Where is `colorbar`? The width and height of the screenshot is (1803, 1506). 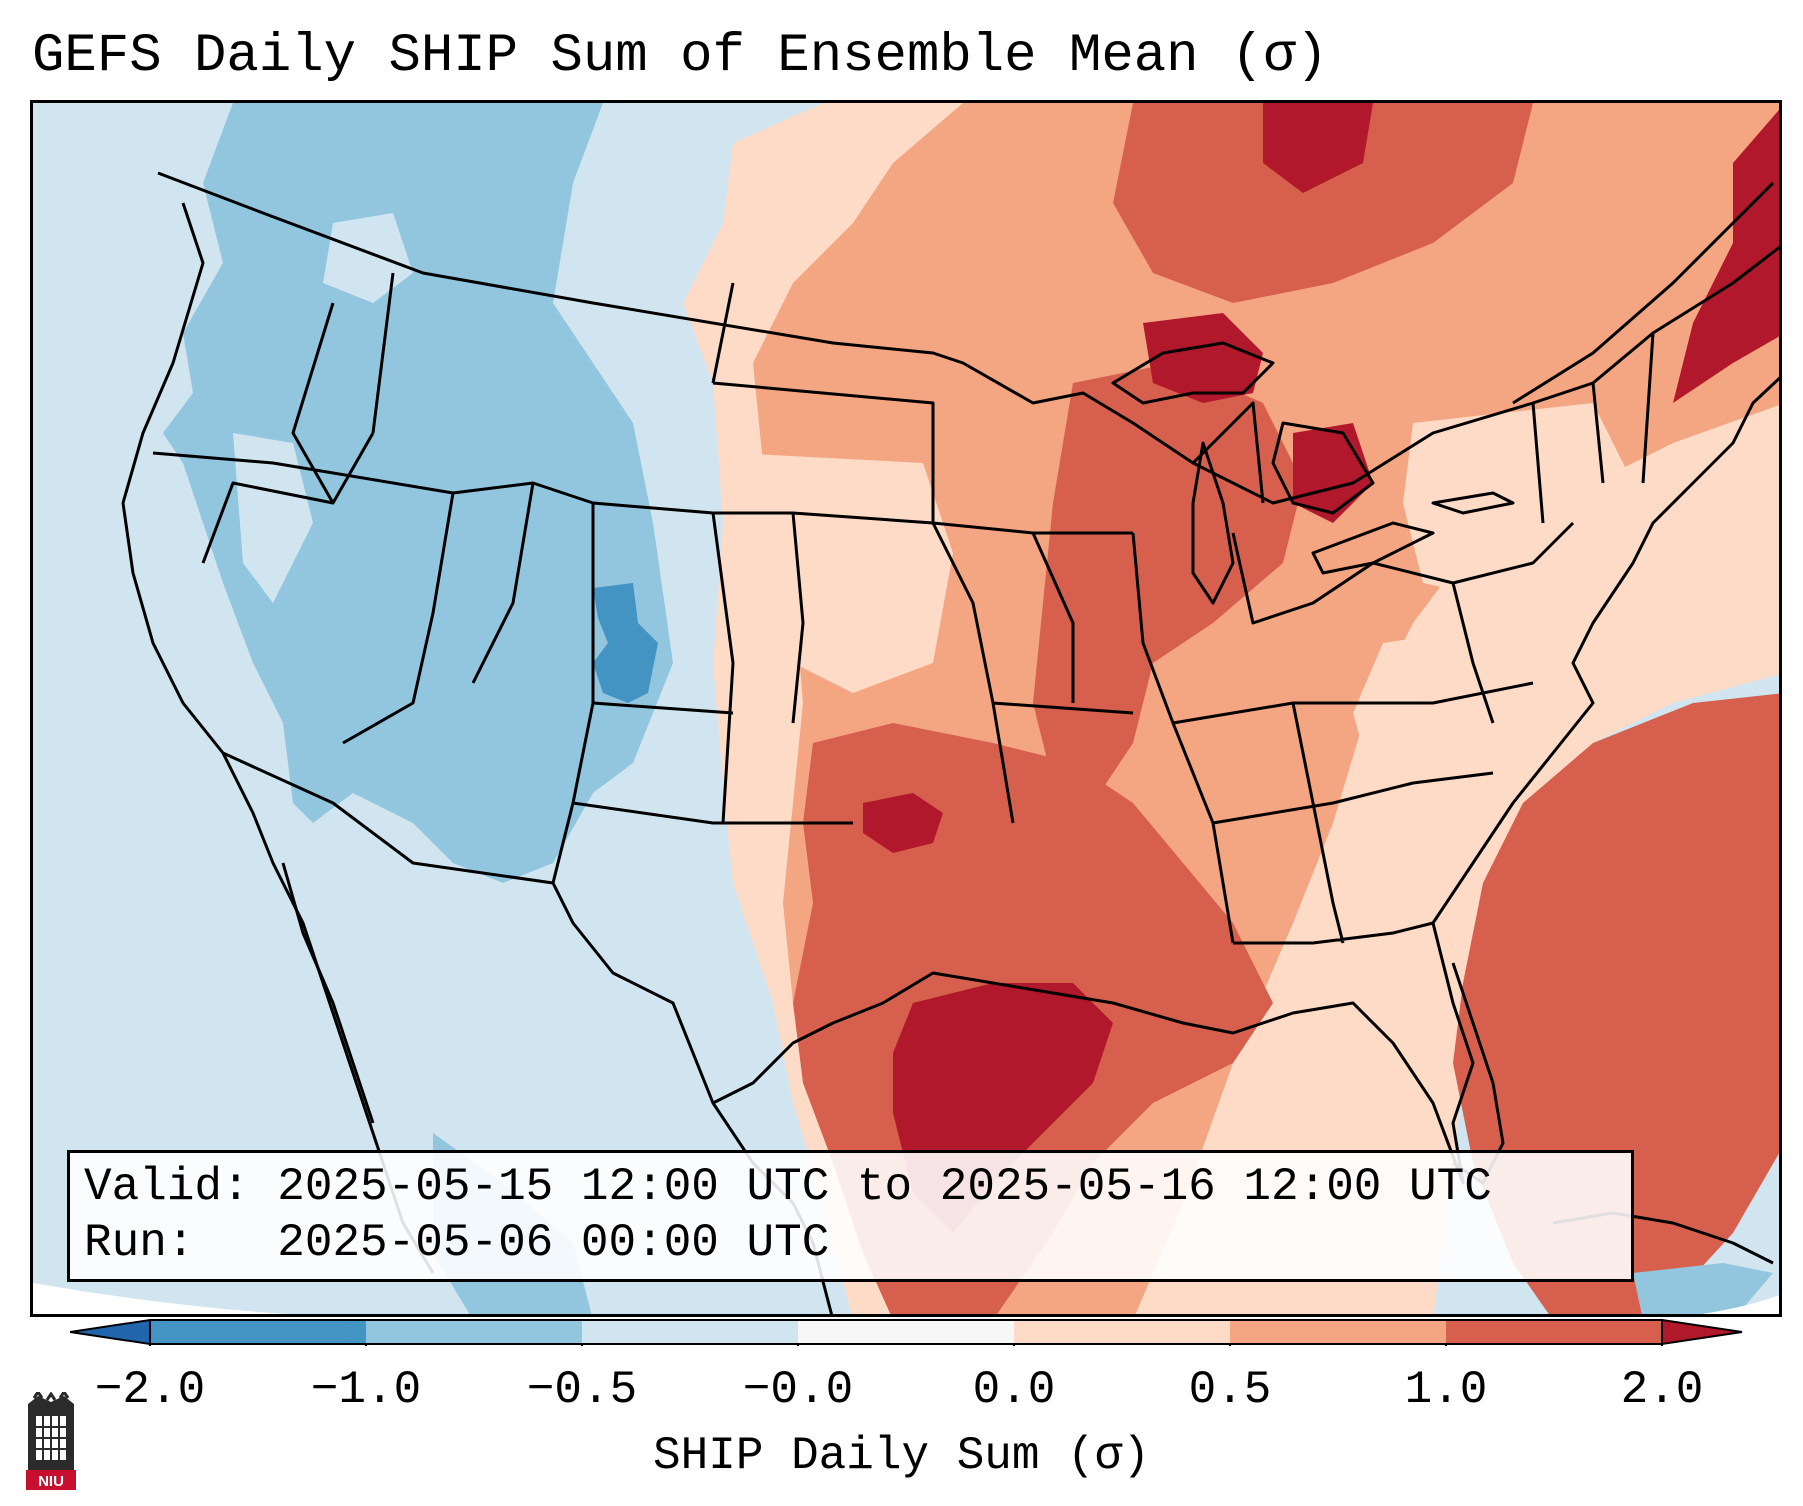
colorbar is located at coordinates (906, 1332).